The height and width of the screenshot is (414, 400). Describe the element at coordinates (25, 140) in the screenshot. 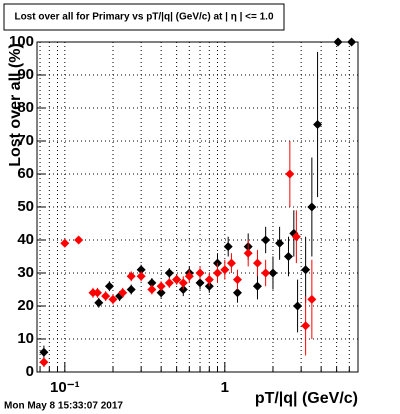

I see `y-tick-label: 70` at that location.